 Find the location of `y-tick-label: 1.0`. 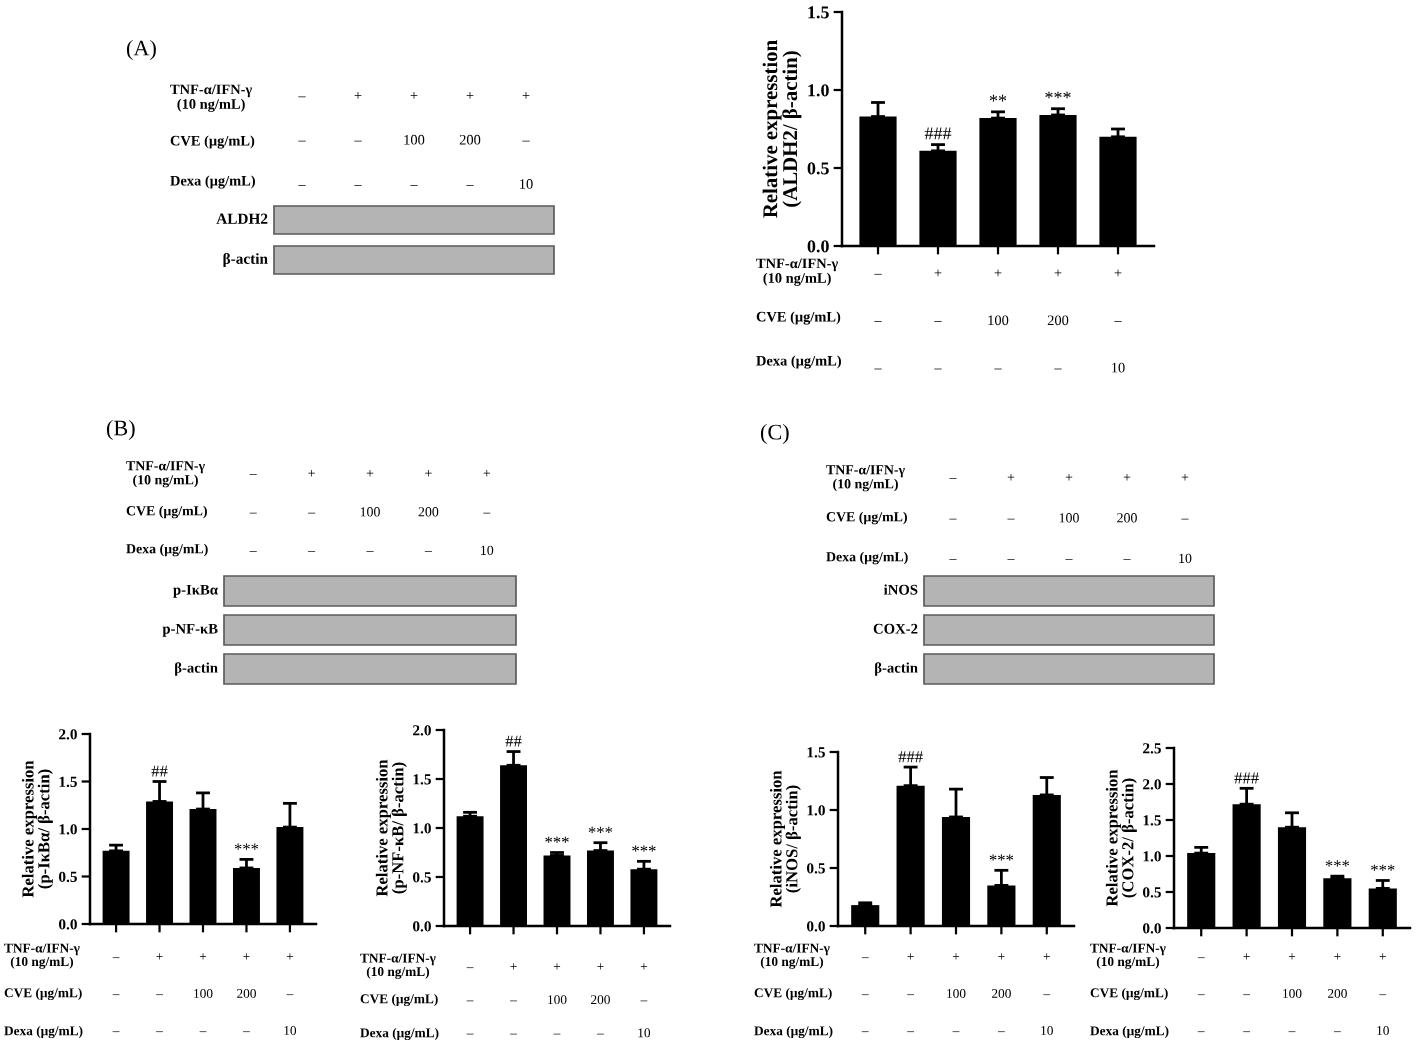

y-tick-label: 1.0 is located at coordinates (818, 90).